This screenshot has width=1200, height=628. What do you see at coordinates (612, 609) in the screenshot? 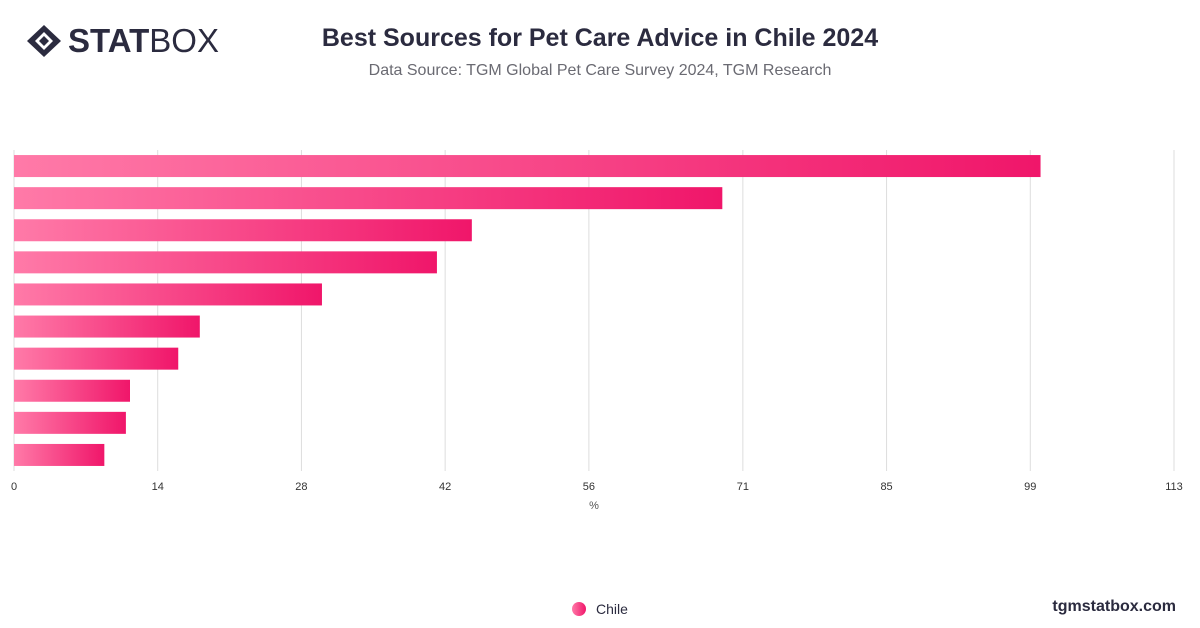
I see `legend-label: Chile` at bounding box center [612, 609].